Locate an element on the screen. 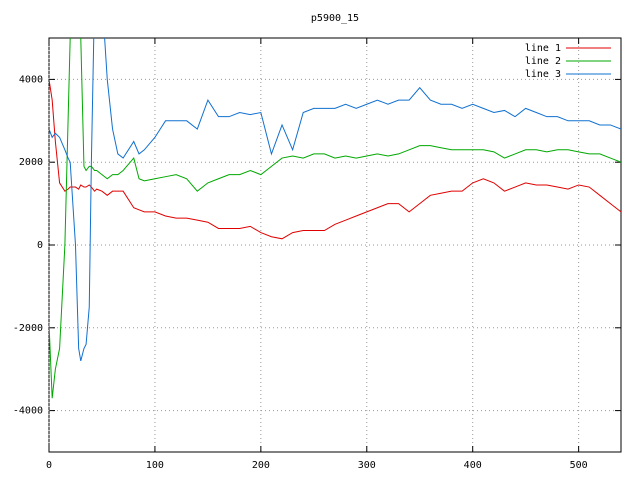 The image size is (640, 480). x-tick-label: 400 is located at coordinates (473, 465).